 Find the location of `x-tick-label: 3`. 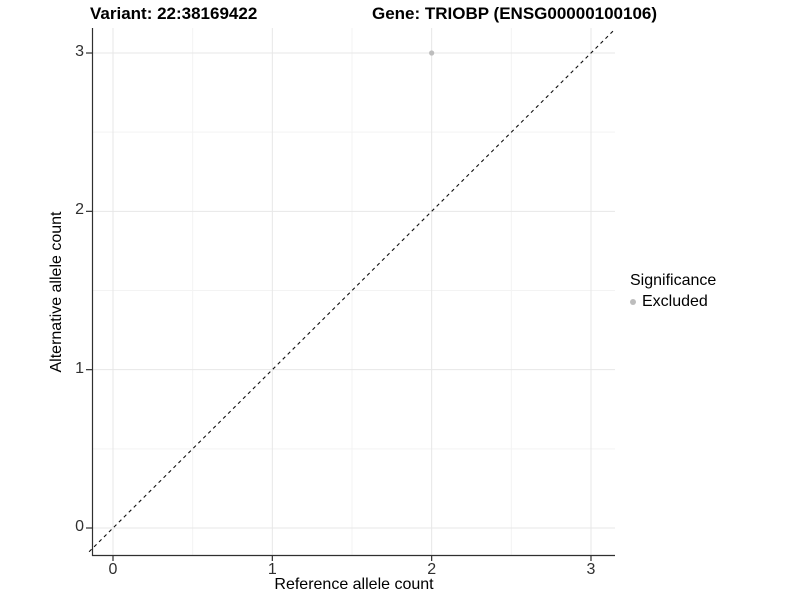

x-tick-label: 3 is located at coordinates (591, 569).